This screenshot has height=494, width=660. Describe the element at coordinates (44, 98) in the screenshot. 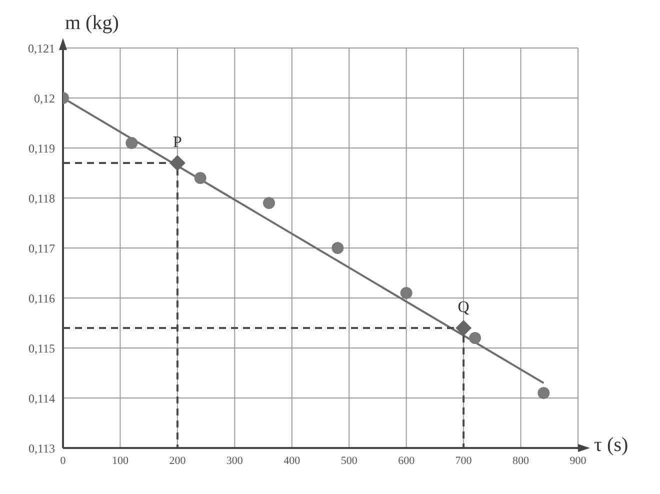

I see `y-tick-label: 0,12` at that location.